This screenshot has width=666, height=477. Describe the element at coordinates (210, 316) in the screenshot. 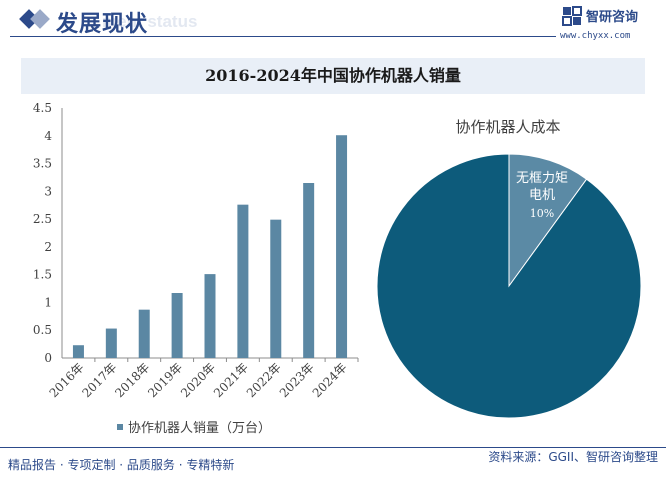

I see `bar-2020年` at that location.